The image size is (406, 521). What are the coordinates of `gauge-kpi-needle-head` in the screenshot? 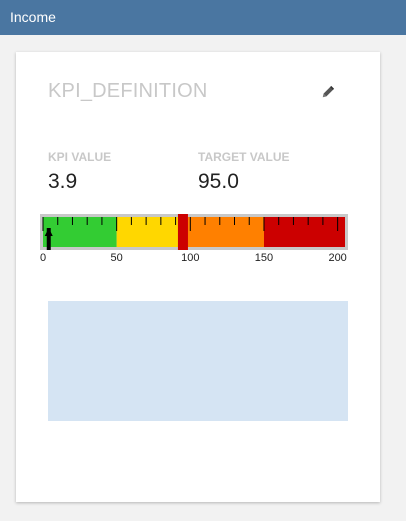 It's located at (48, 232).